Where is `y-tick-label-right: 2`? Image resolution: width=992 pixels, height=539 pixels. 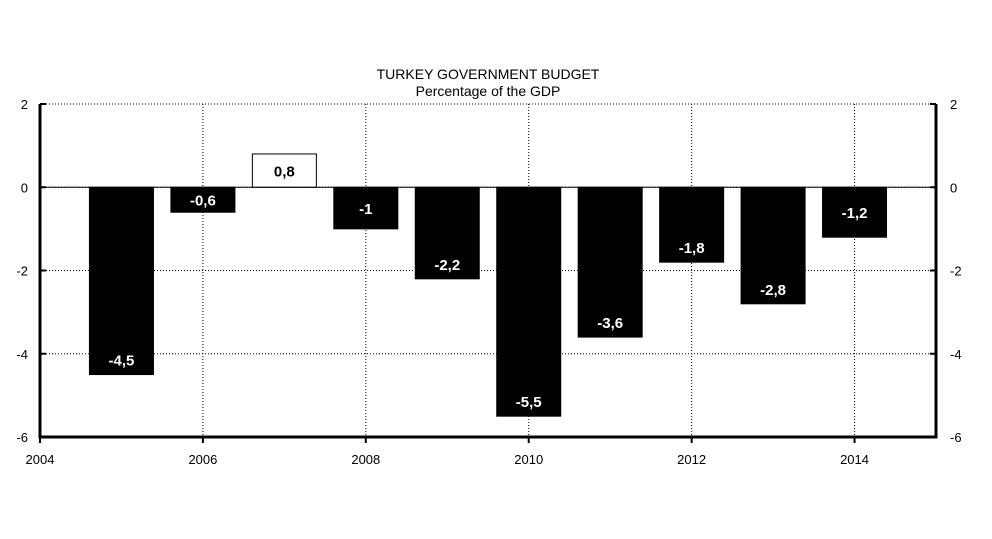 y-tick-label-right: 2 is located at coordinates (953, 104).